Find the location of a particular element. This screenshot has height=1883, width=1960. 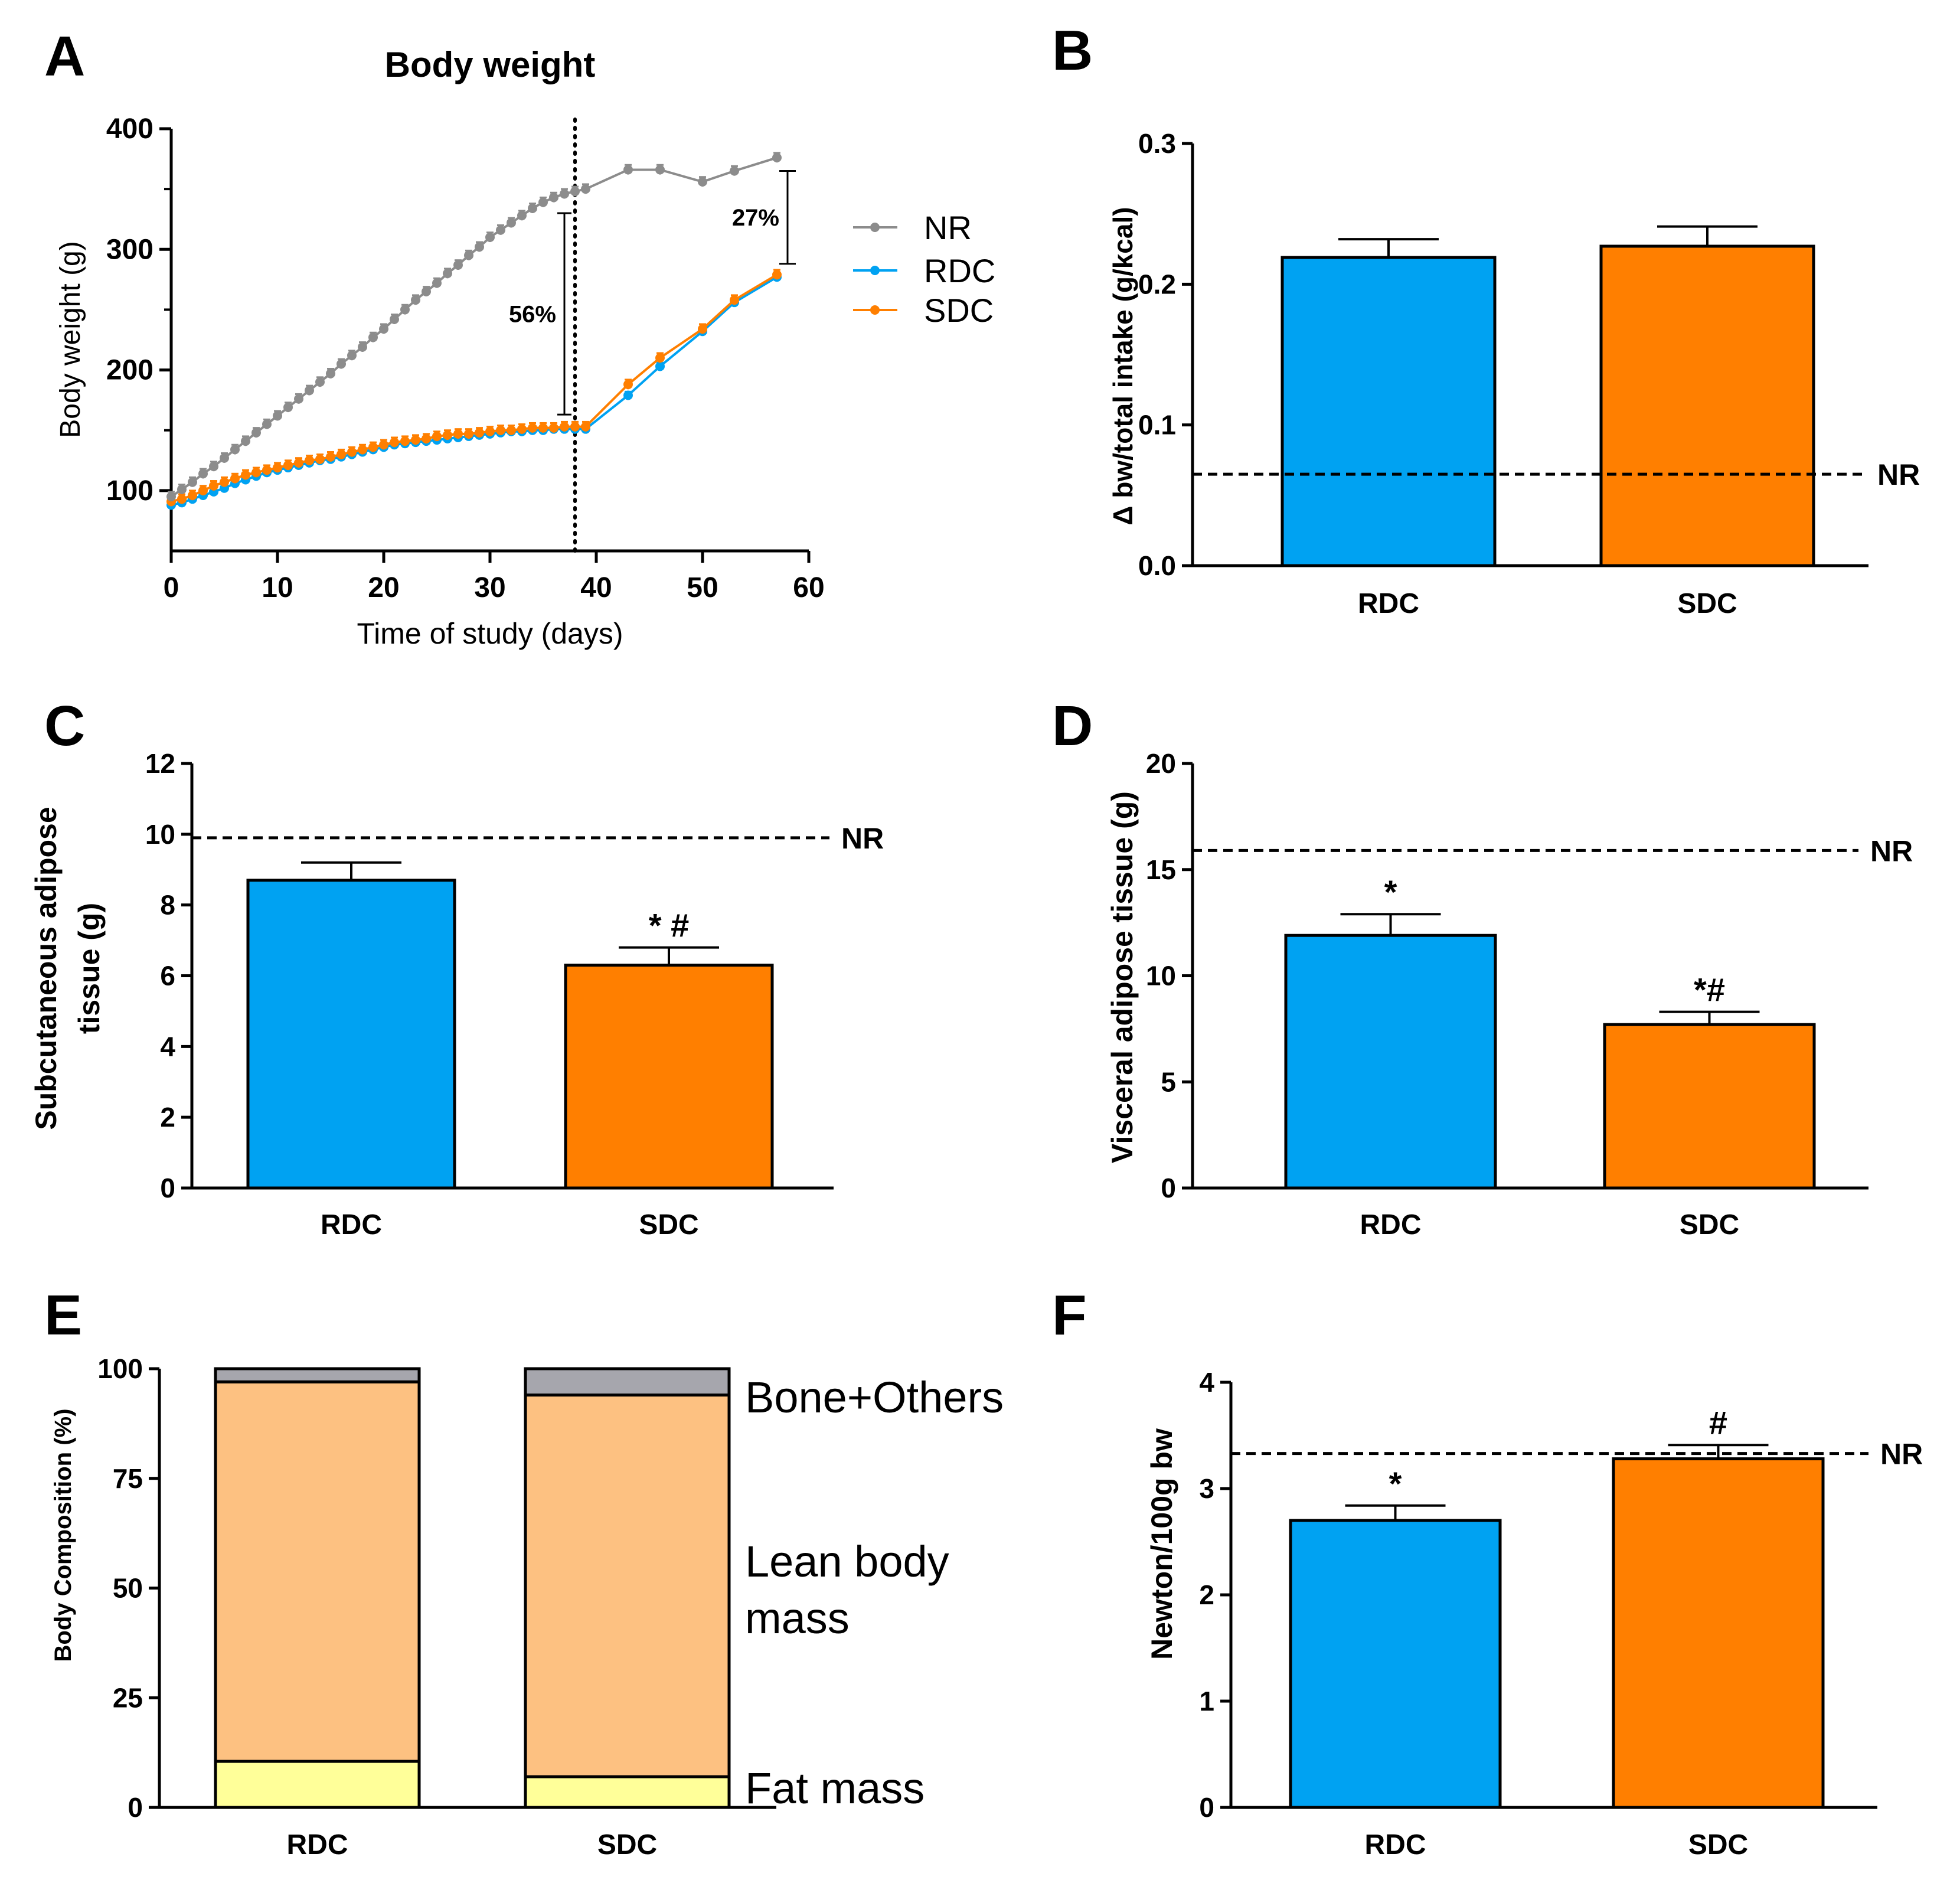

panel-c-bar-sdc is located at coordinates (669, 1077).